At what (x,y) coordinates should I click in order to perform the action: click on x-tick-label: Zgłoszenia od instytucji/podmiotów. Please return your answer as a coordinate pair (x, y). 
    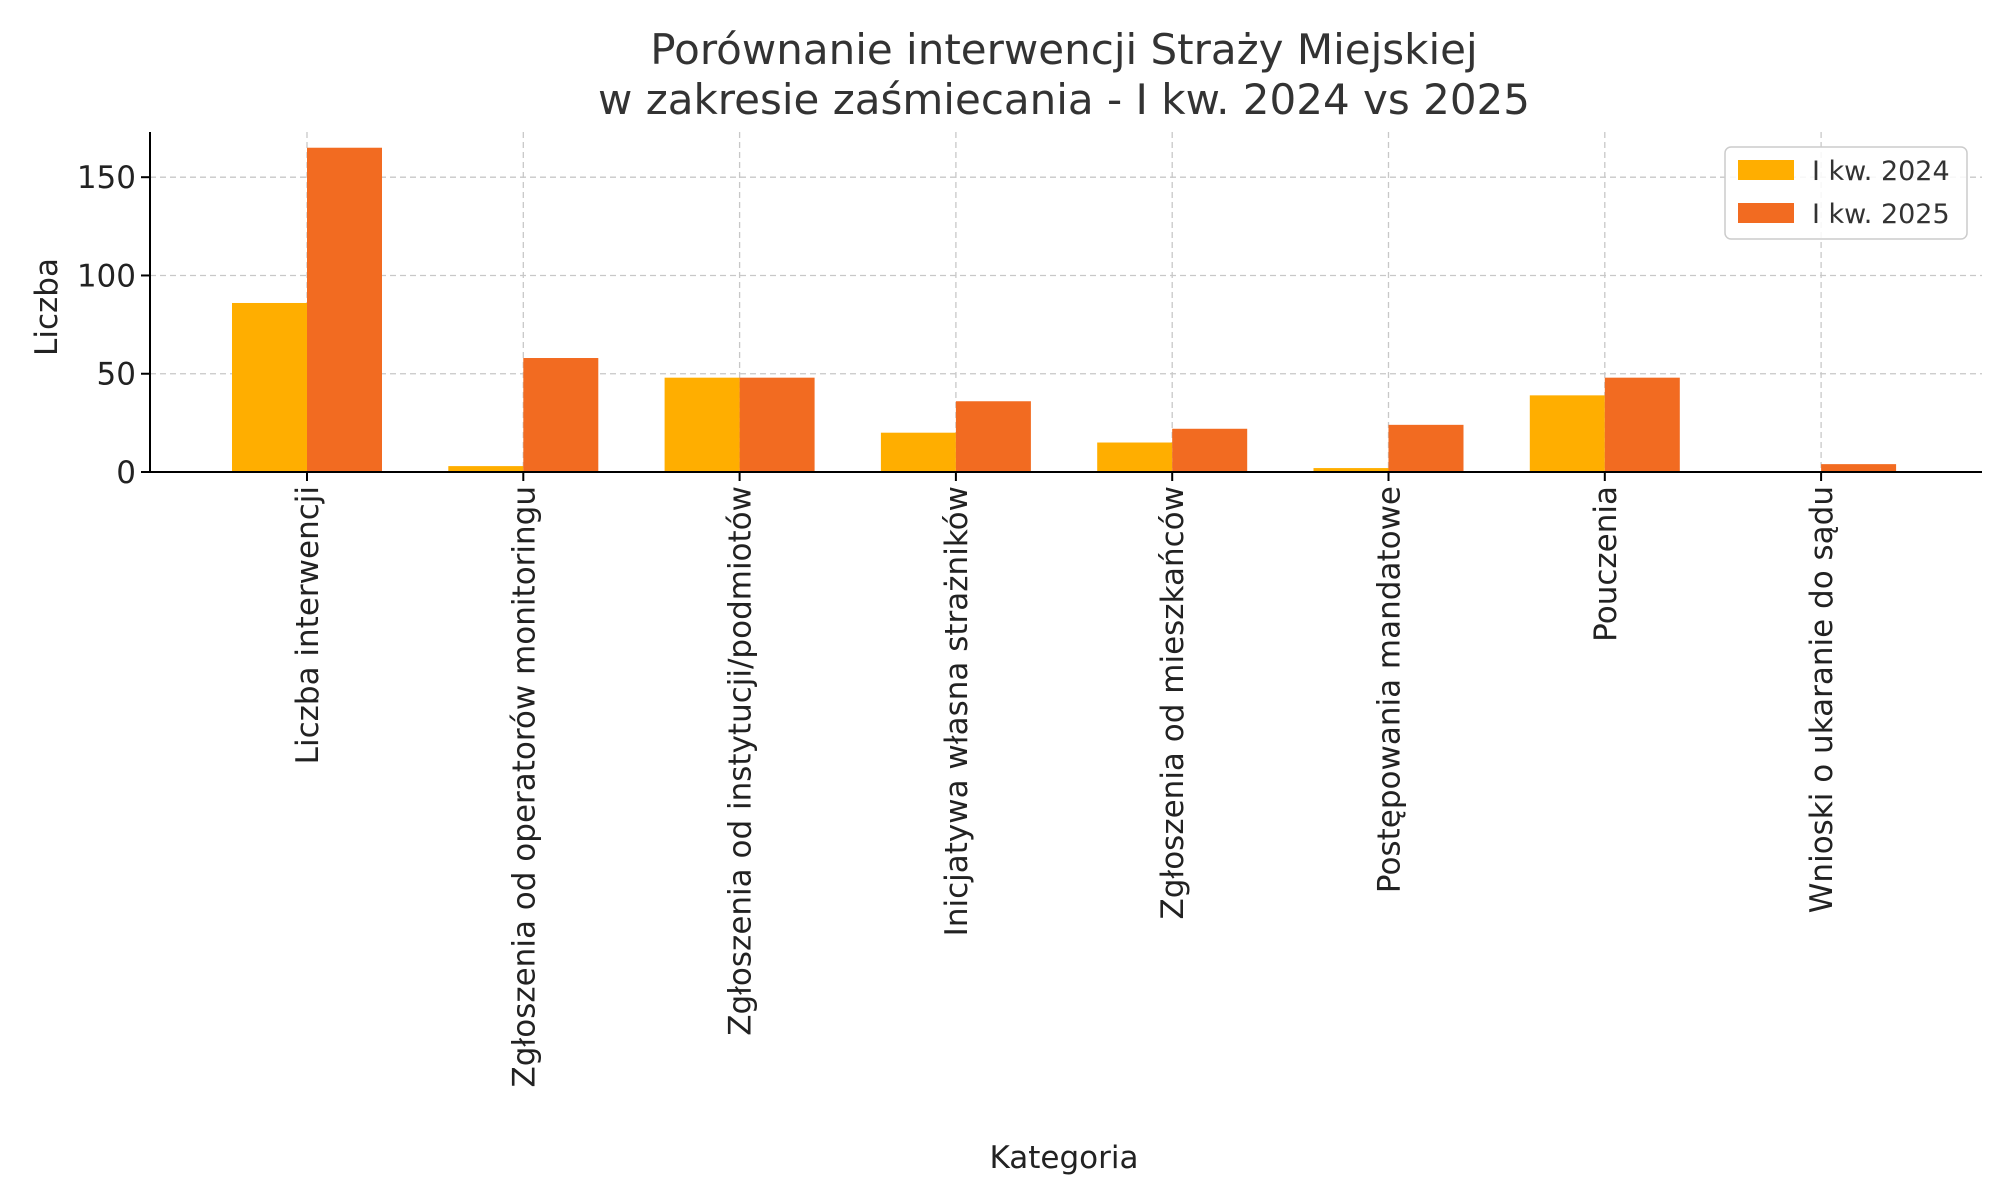
    Looking at the image, I should click on (741, 761).